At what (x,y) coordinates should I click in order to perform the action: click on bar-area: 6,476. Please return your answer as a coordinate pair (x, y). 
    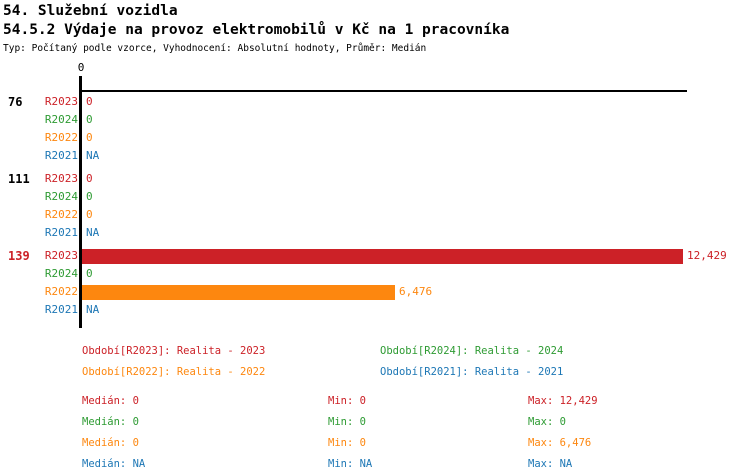
    Looking at the image, I should click on (257, 292).